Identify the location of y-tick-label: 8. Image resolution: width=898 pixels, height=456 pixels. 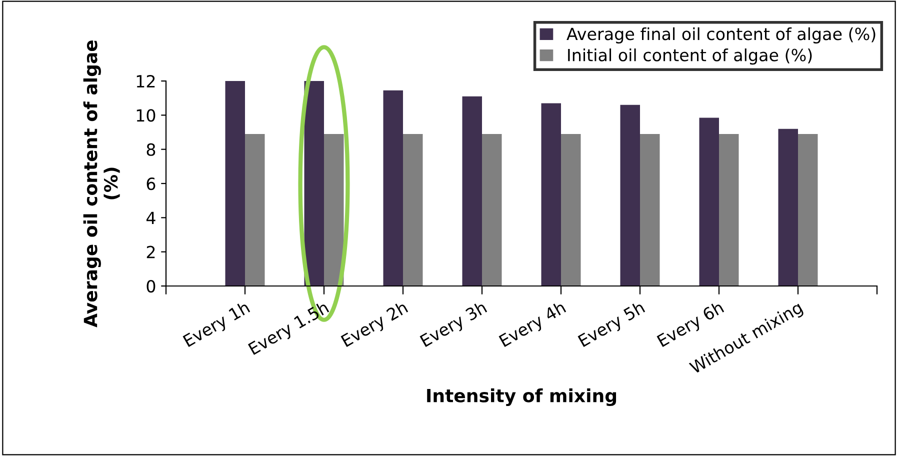
(151, 149).